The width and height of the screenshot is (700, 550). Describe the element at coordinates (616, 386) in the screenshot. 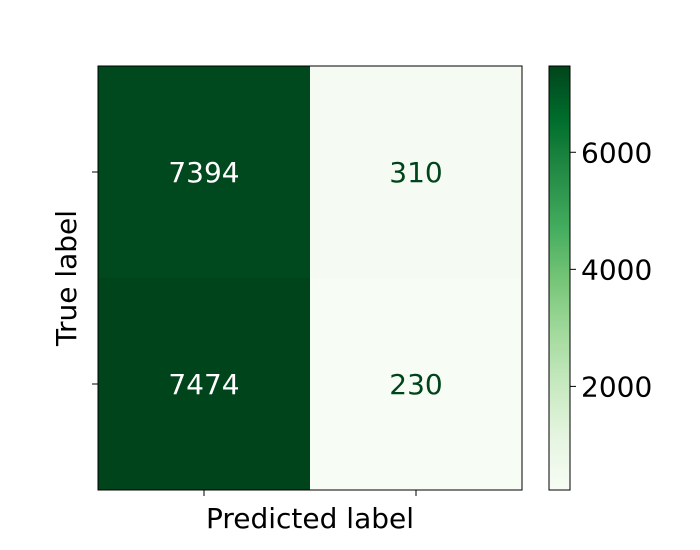

I see `colorbar-tick-label-0: 2000` at that location.